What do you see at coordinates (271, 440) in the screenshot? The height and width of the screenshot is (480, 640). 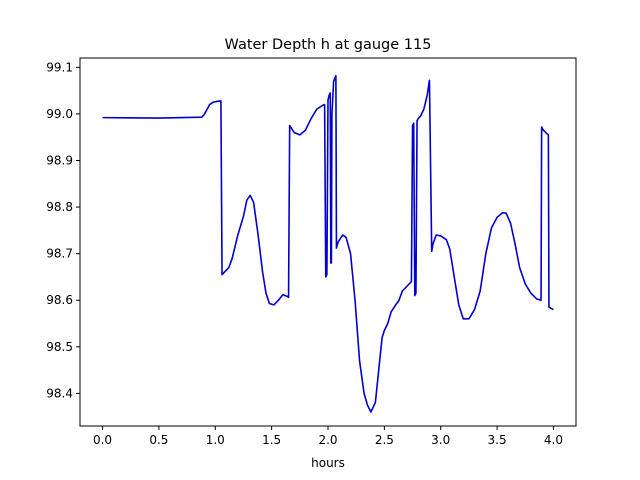 I see `x-tick-label: 1.5` at bounding box center [271, 440].